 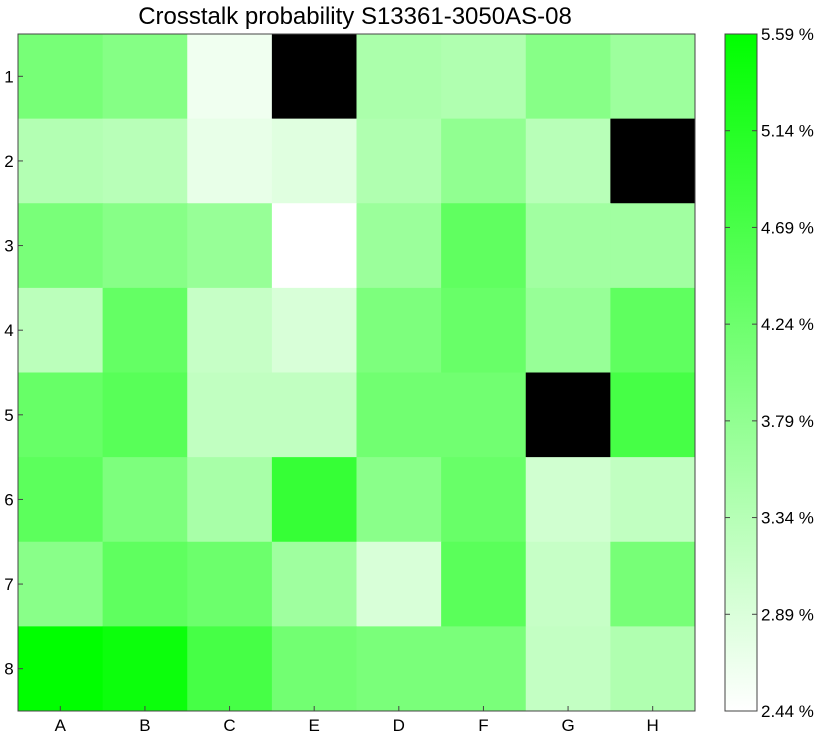 What do you see at coordinates (314, 330) in the screenshot?
I see `heatmap-cell-4-E` at bounding box center [314, 330].